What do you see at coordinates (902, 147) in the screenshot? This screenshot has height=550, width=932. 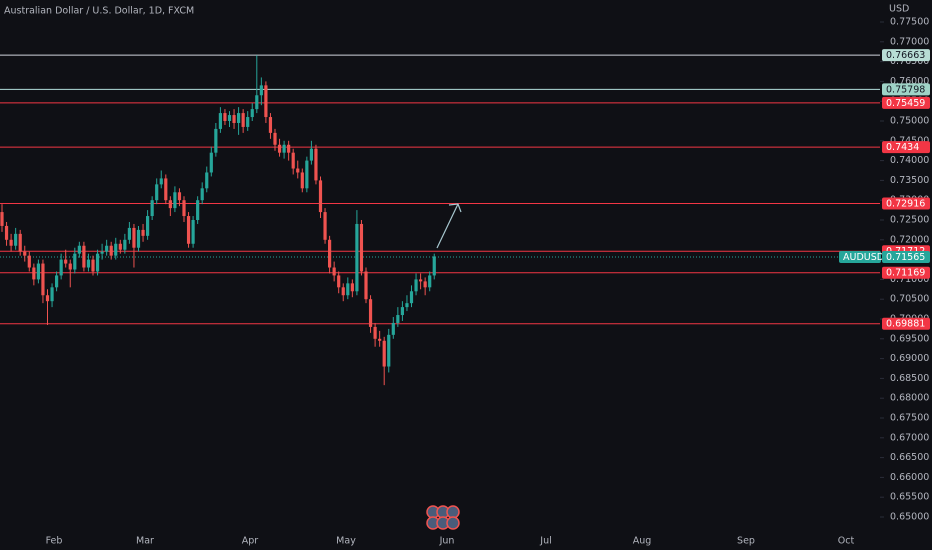 I see `level-tag-label: 0.7434` at bounding box center [902, 147].